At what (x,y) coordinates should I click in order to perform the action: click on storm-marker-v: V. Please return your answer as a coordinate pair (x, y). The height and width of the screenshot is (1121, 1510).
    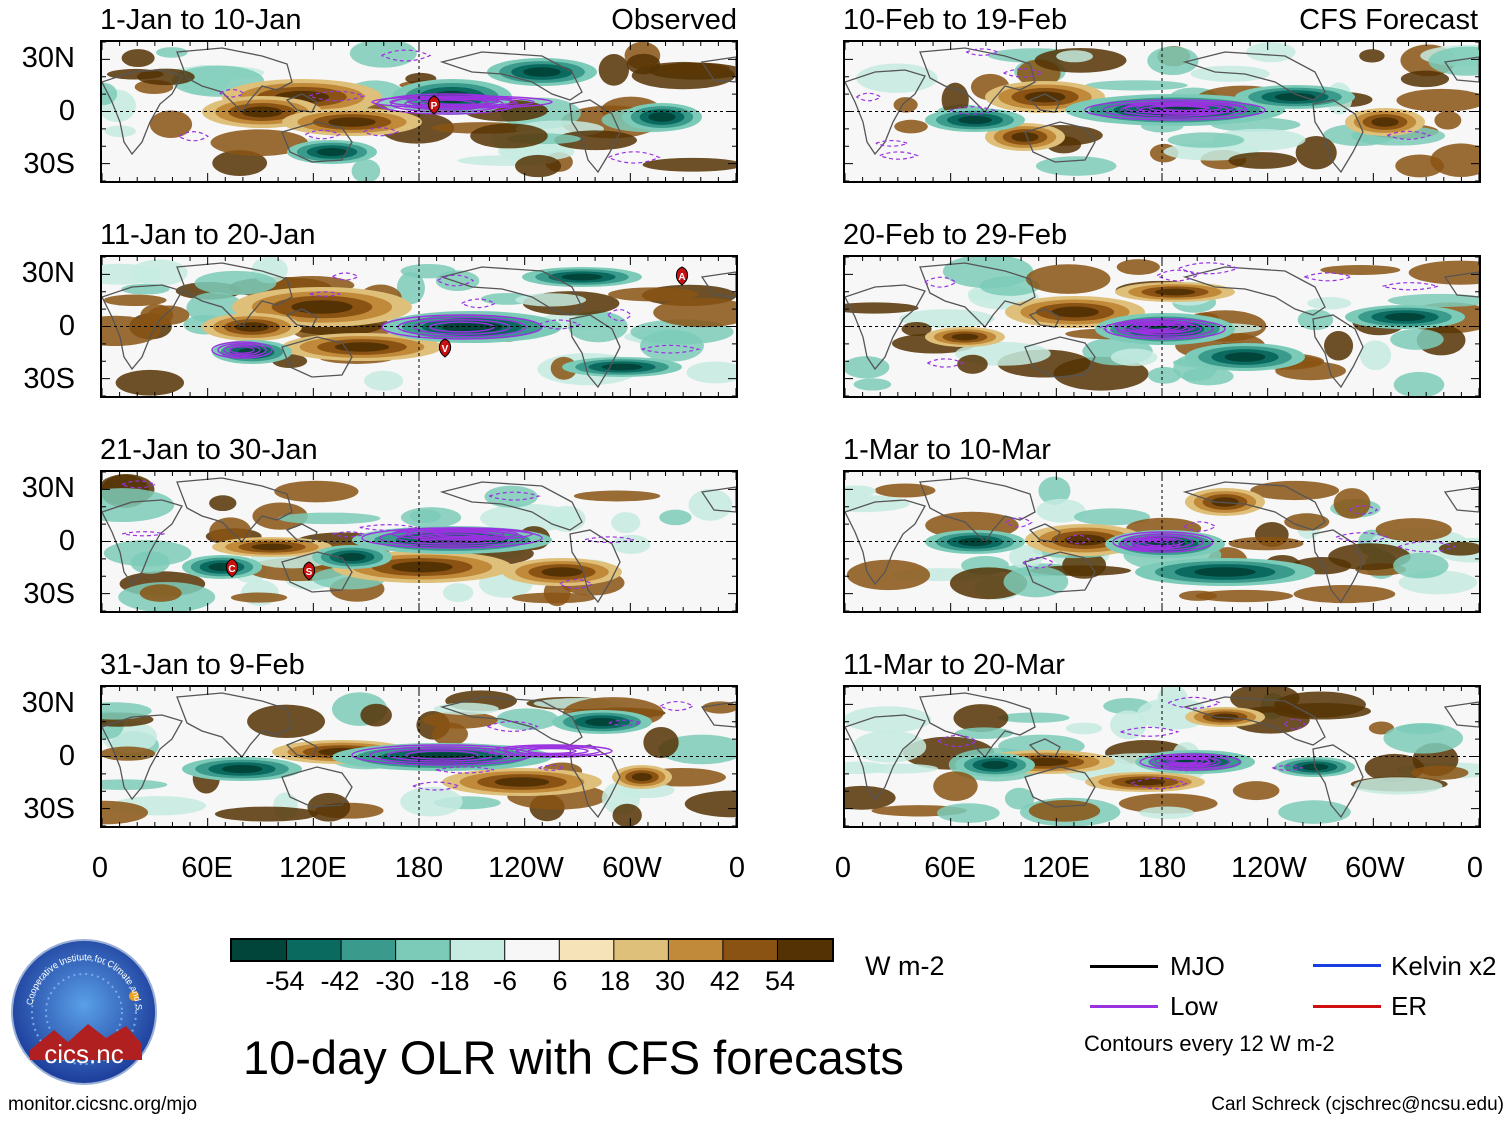
    Looking at the image, I should click on (445, 350).